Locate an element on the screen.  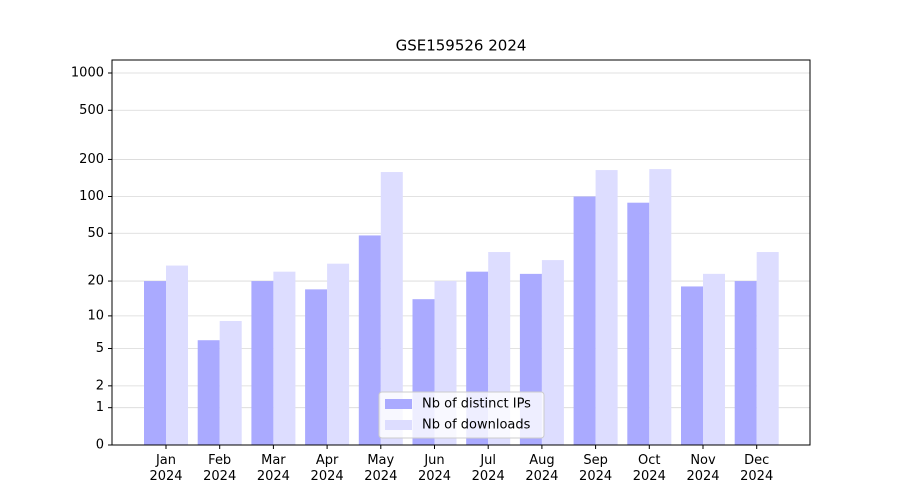
y-tick-label: 100 is located at coordinates (91, 196).